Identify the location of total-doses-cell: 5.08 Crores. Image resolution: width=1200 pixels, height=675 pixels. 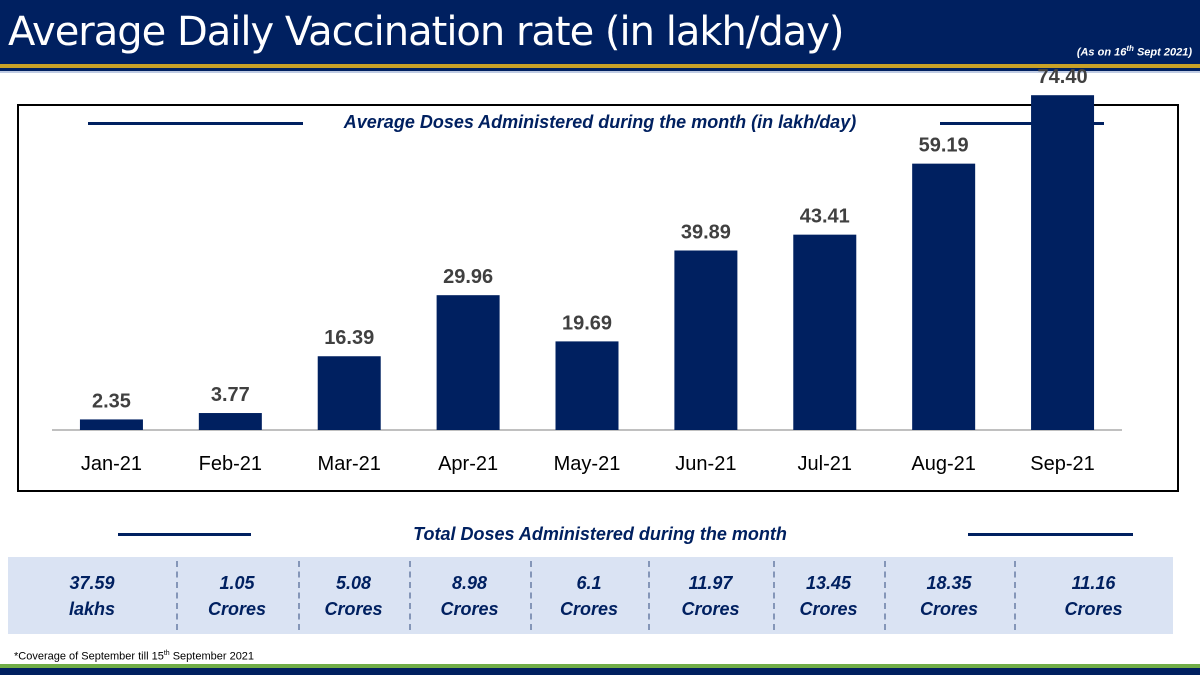
(353, 595).